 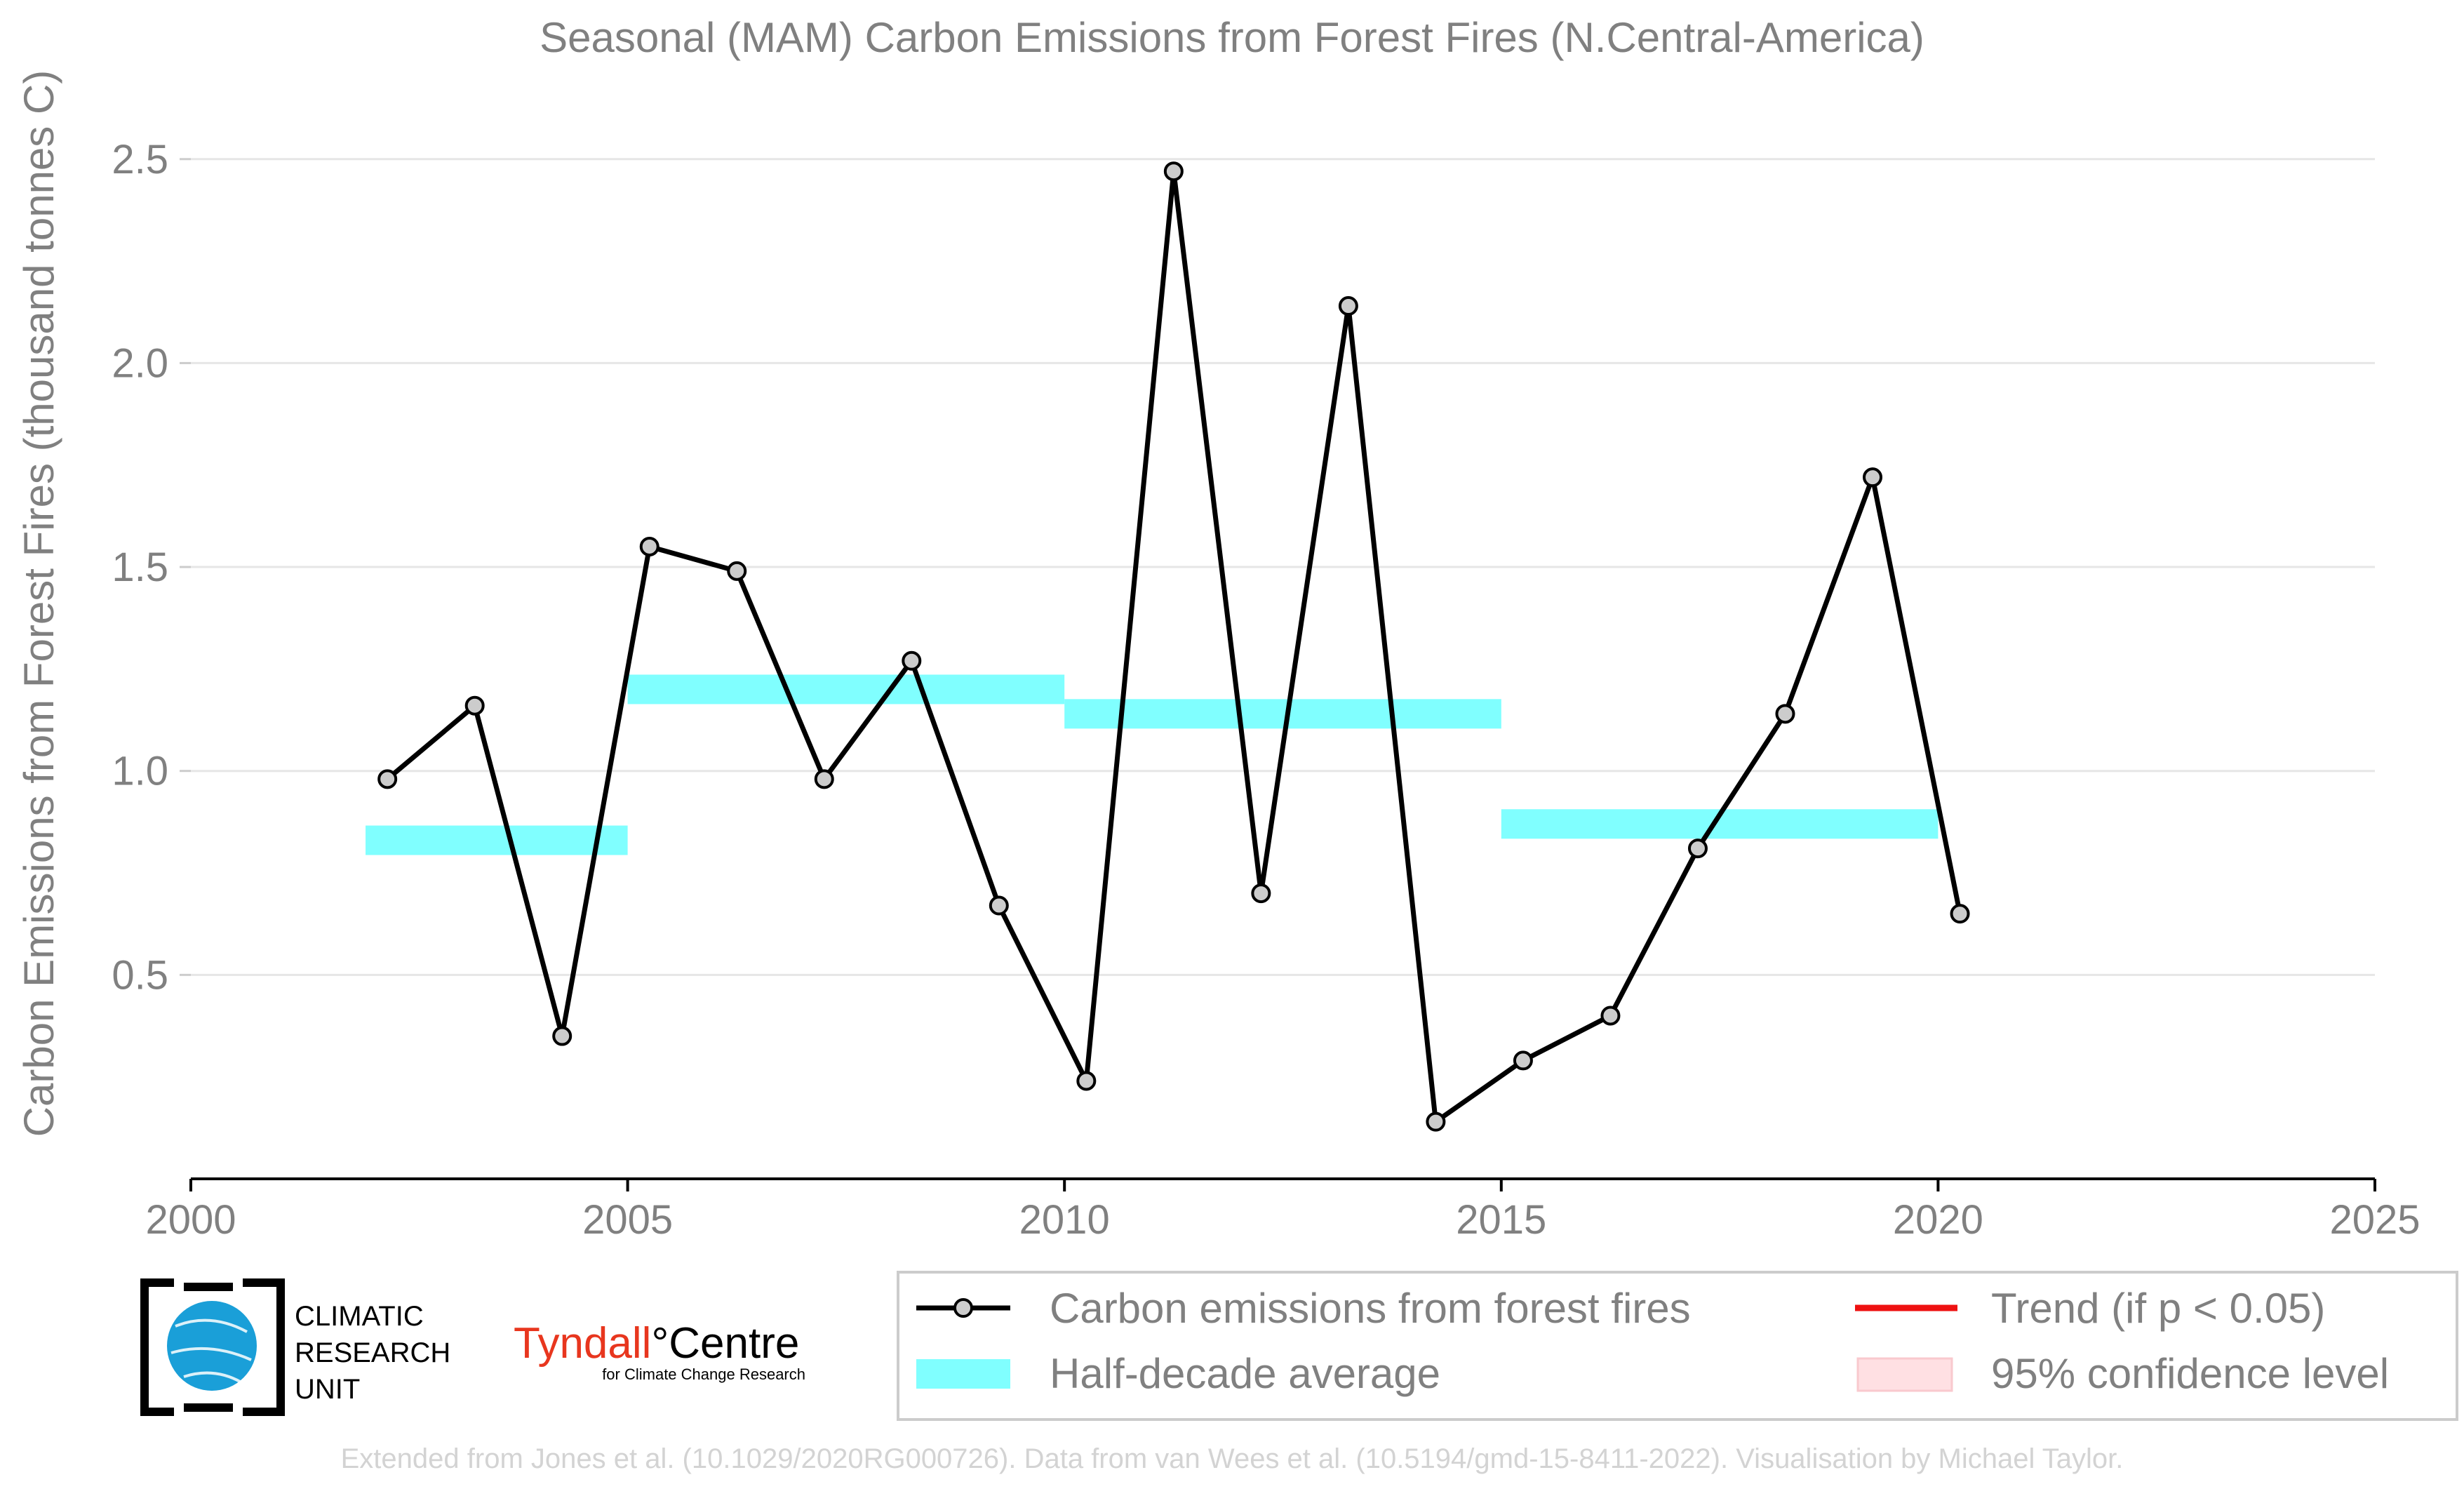 What do you see at coordinates (140, 567) in the screenshot?
I see `y-tick-label: 1.5` at bounding box center [140, 567].